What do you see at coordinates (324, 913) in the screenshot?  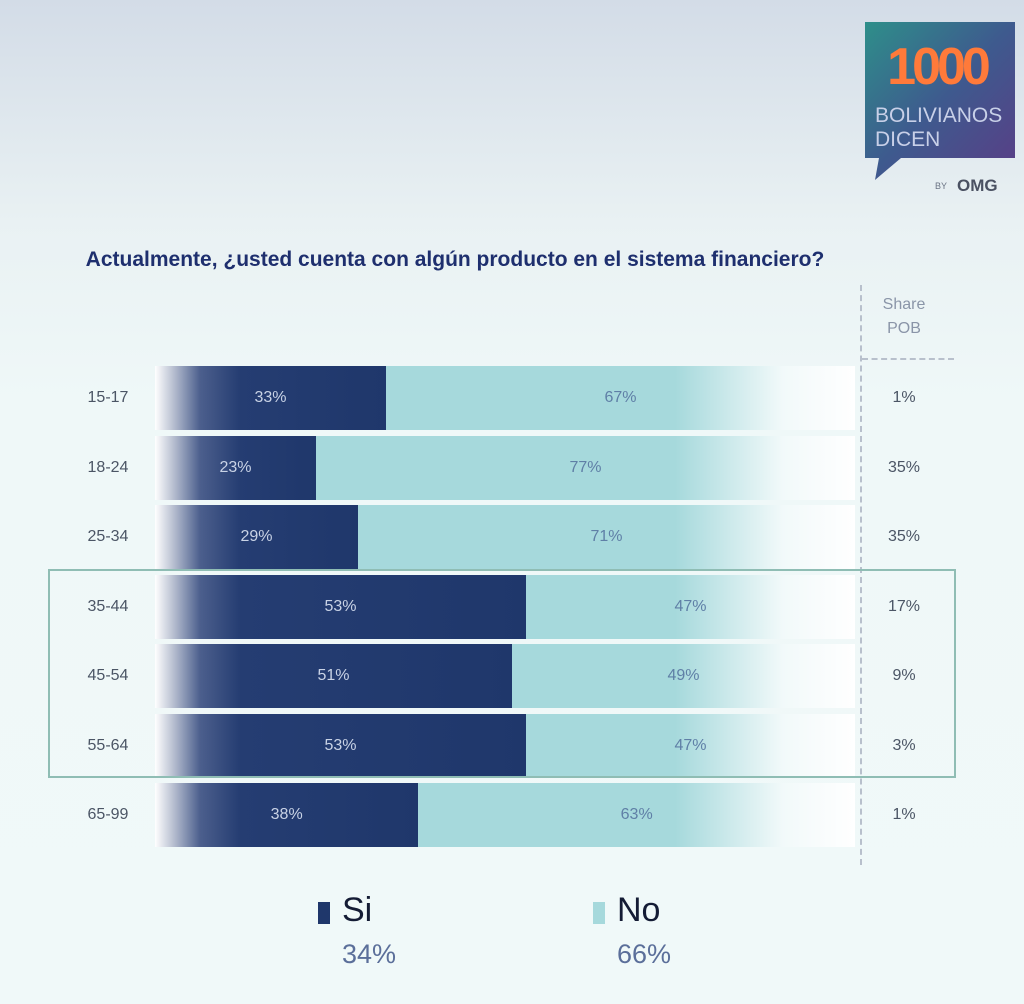 I see `legend-swatch-si` at bounding box center [324, 913].